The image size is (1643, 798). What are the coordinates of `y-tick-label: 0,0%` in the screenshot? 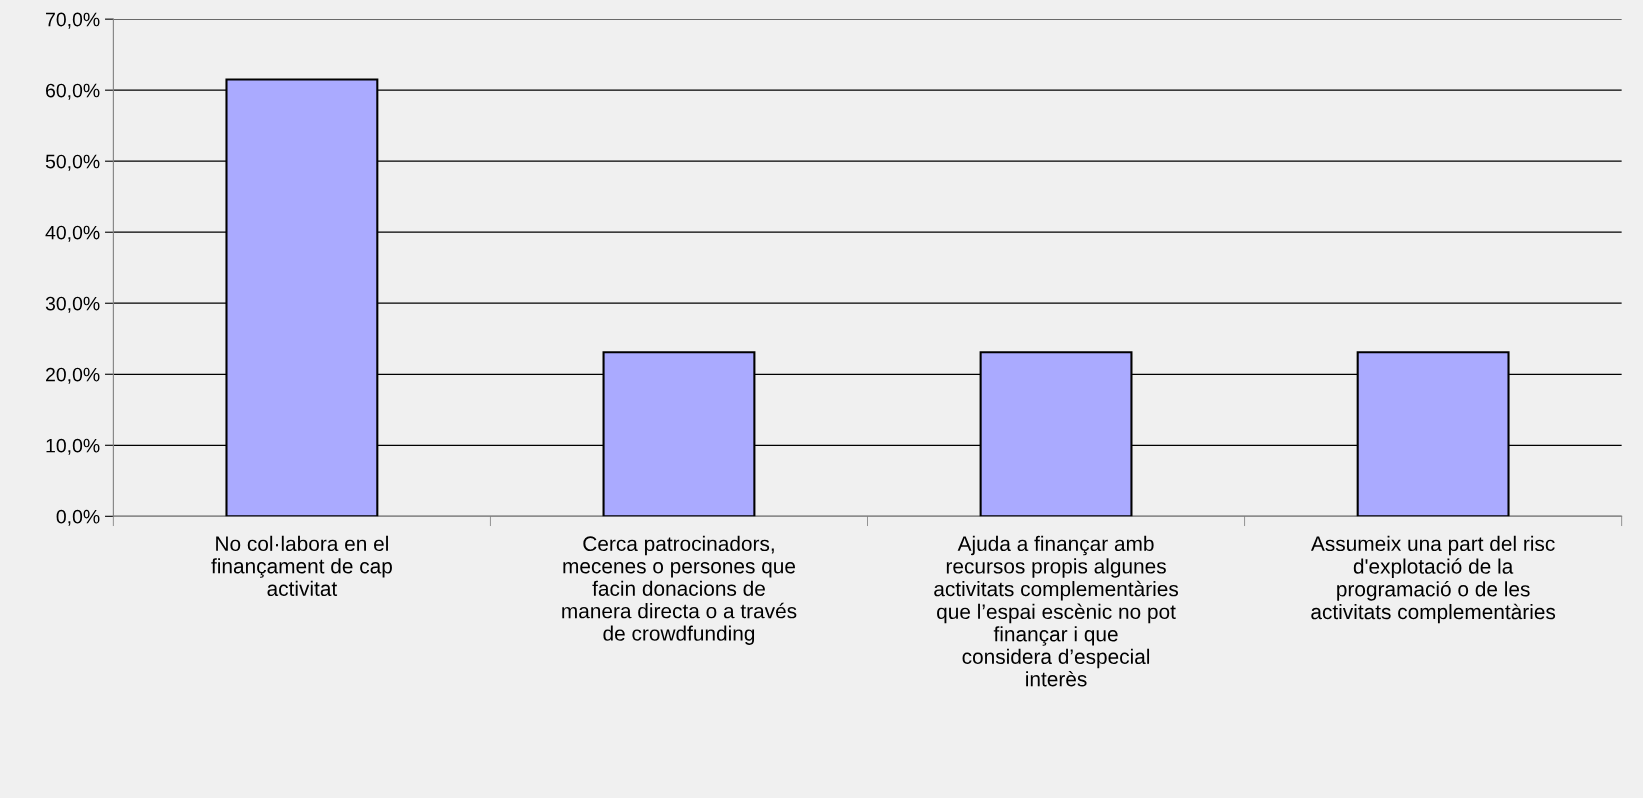 It's located at (78, 517).